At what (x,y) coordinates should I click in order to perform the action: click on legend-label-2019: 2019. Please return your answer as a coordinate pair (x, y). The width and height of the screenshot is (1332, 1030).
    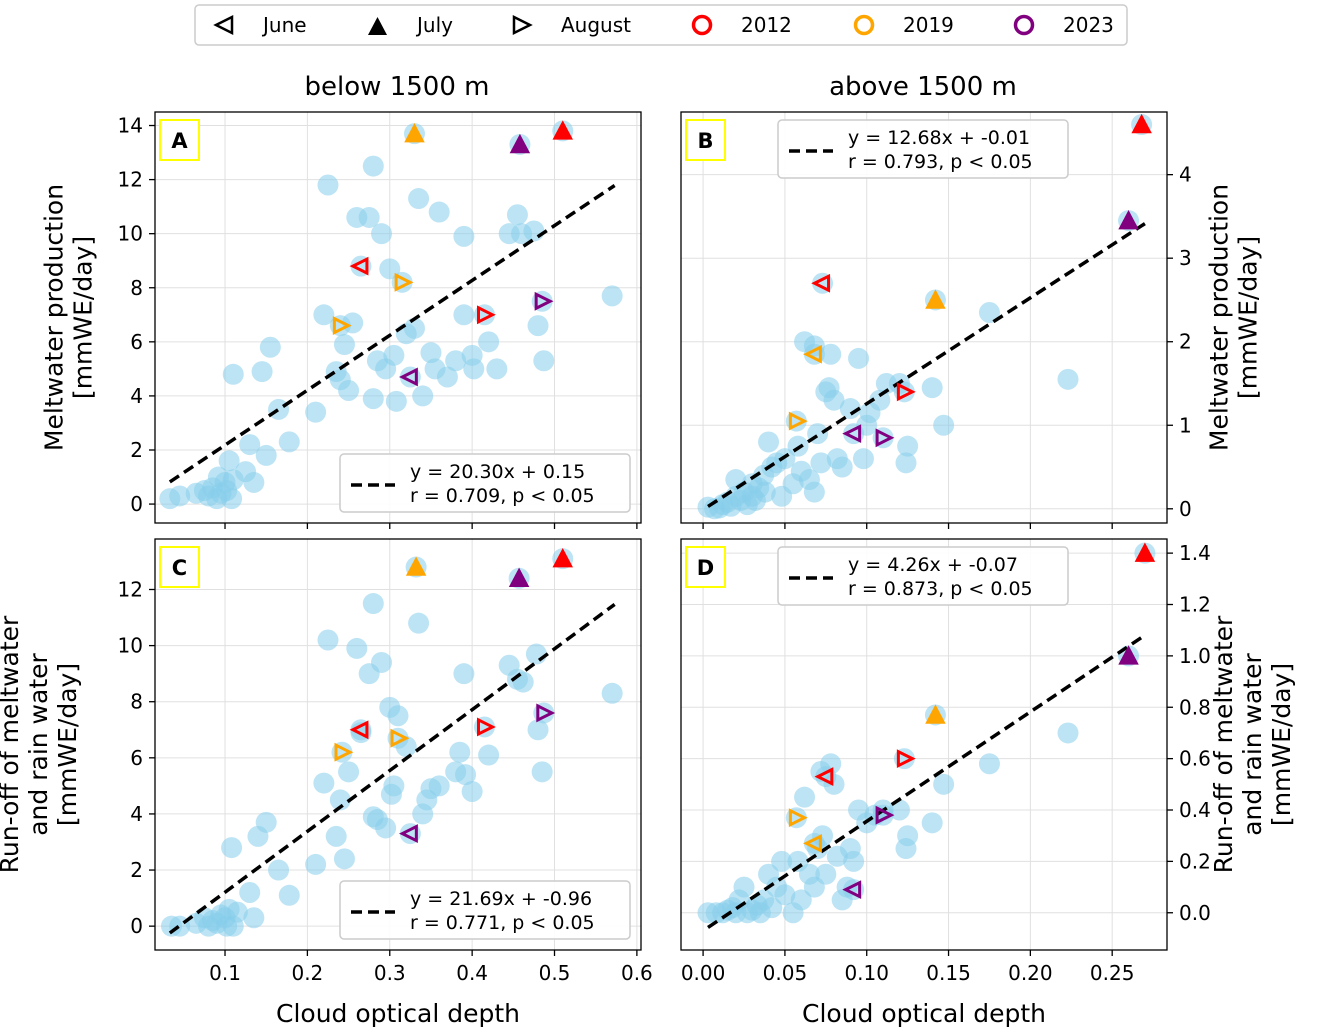
    Looking at the image, I should click on (928, 25).